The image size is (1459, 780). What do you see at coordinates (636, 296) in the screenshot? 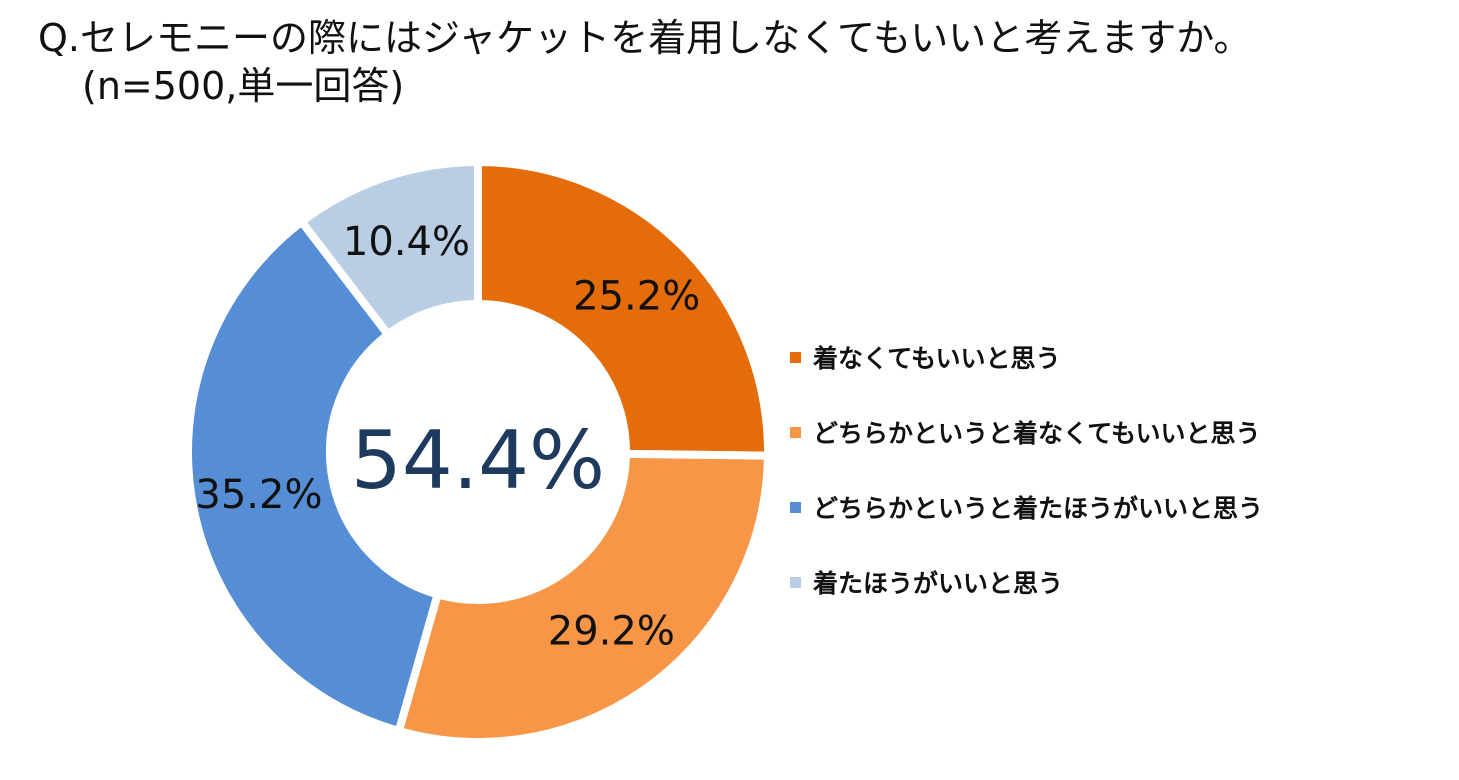
I see `slice-value-label-0: 25.2%` at bounding box center [636, 296].